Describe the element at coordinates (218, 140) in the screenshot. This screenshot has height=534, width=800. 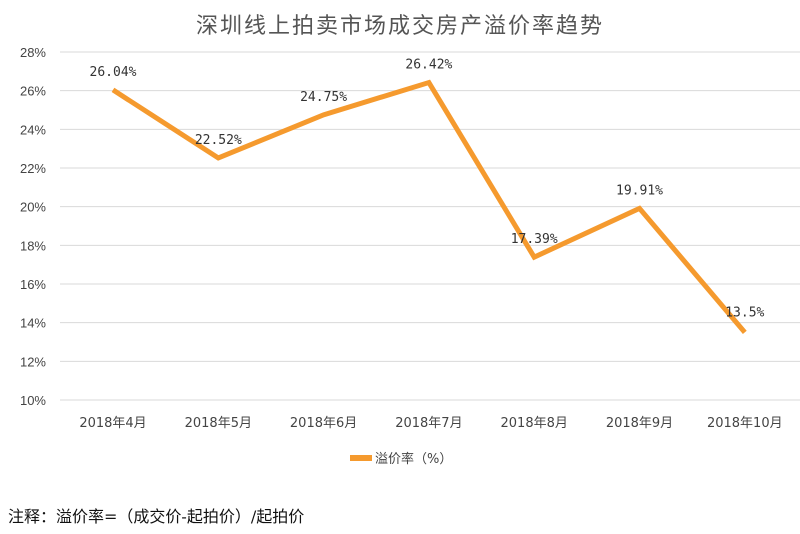
I see `data-label: 22.52%` at that location.